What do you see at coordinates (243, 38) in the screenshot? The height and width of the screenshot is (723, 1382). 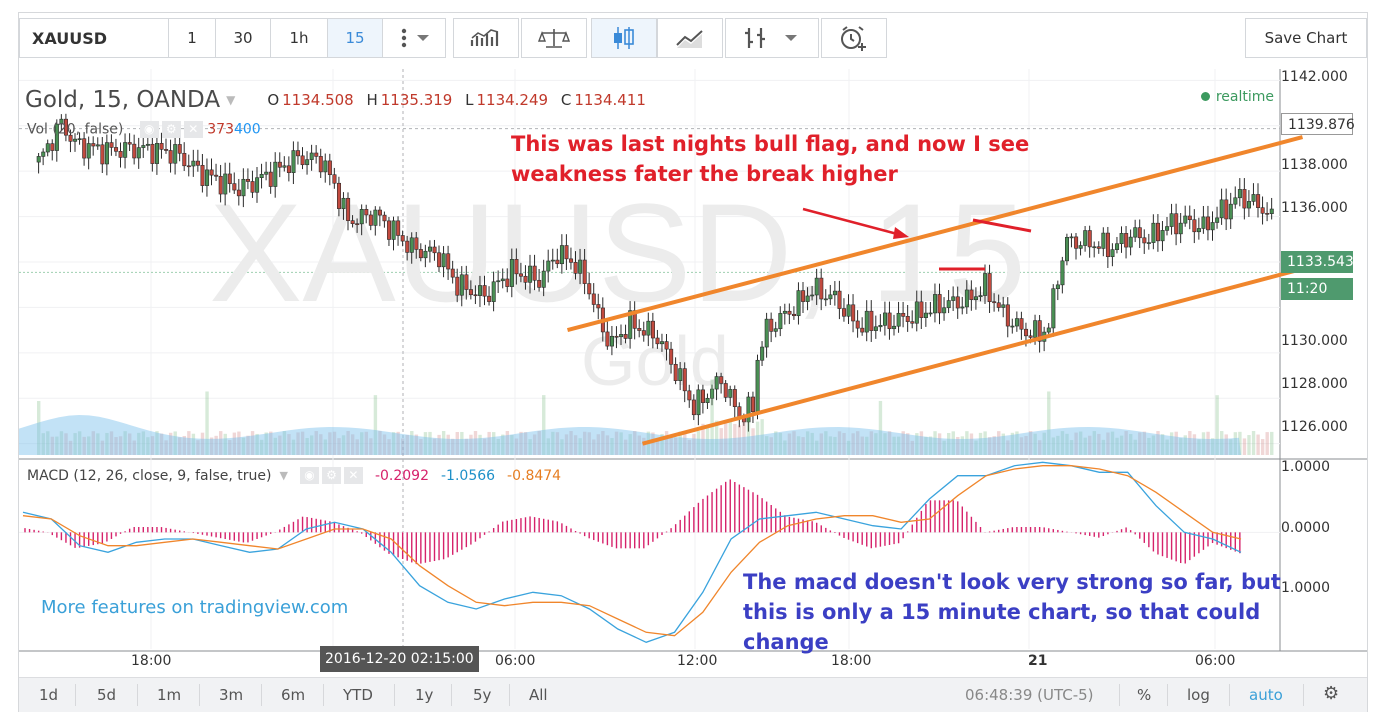 I see `interval-30: 30` at bounding box center [243, 38].